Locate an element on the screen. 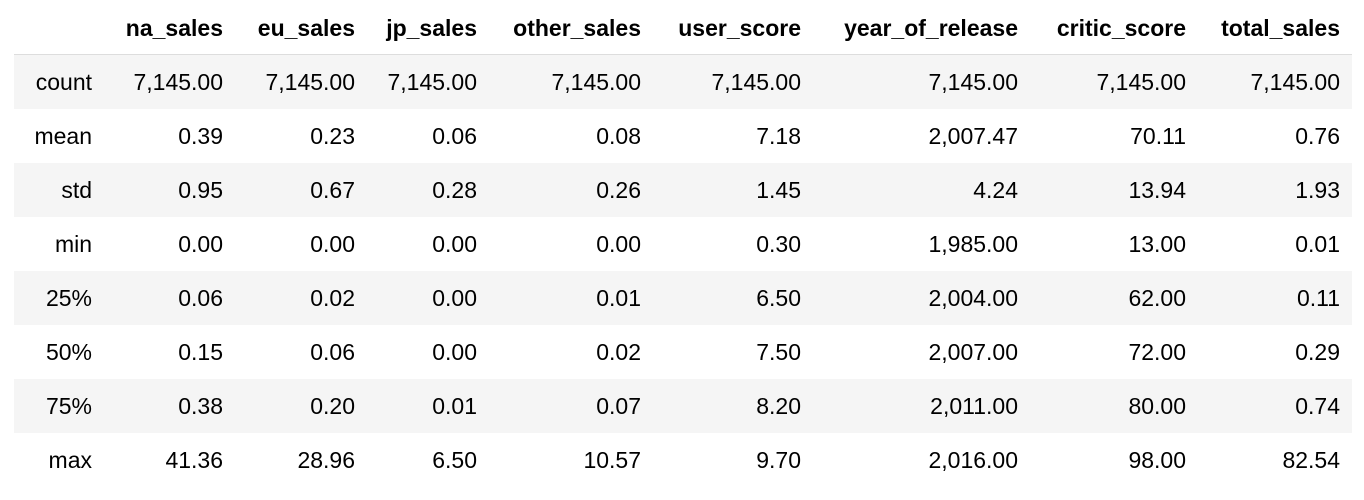 The height and width of the screenshot is (500, 1364). cell-jp-sales: 0.06 is located at coordinates (454, 135).